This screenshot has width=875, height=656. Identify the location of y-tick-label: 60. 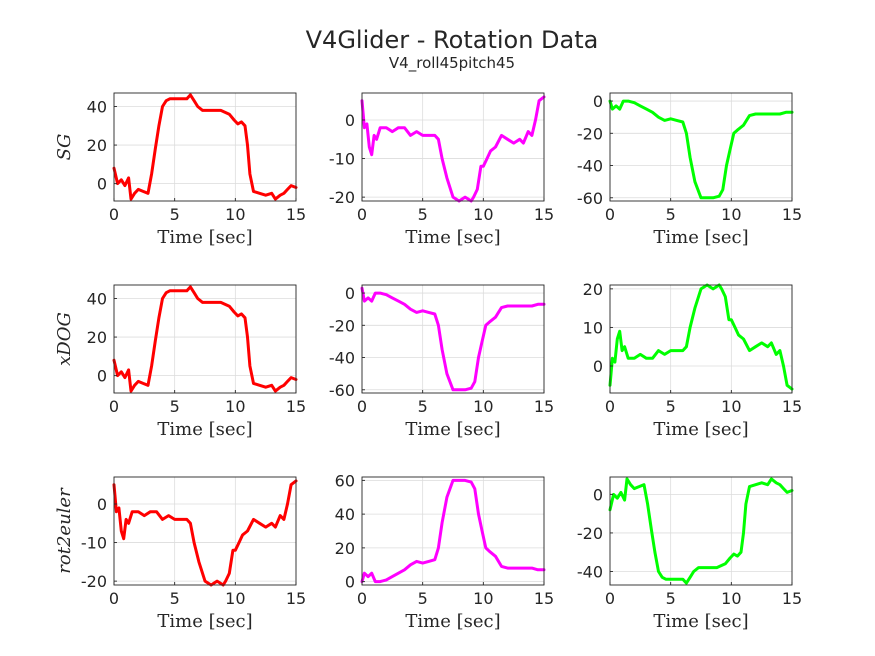
(345, 480).